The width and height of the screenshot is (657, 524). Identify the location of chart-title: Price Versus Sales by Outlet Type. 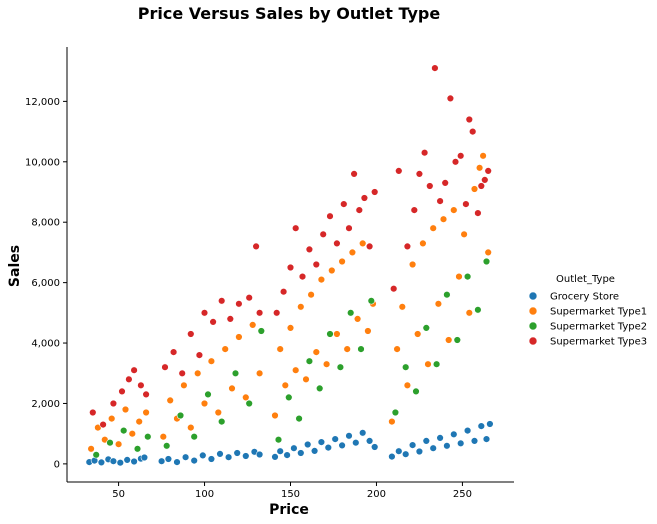
(289, 13).